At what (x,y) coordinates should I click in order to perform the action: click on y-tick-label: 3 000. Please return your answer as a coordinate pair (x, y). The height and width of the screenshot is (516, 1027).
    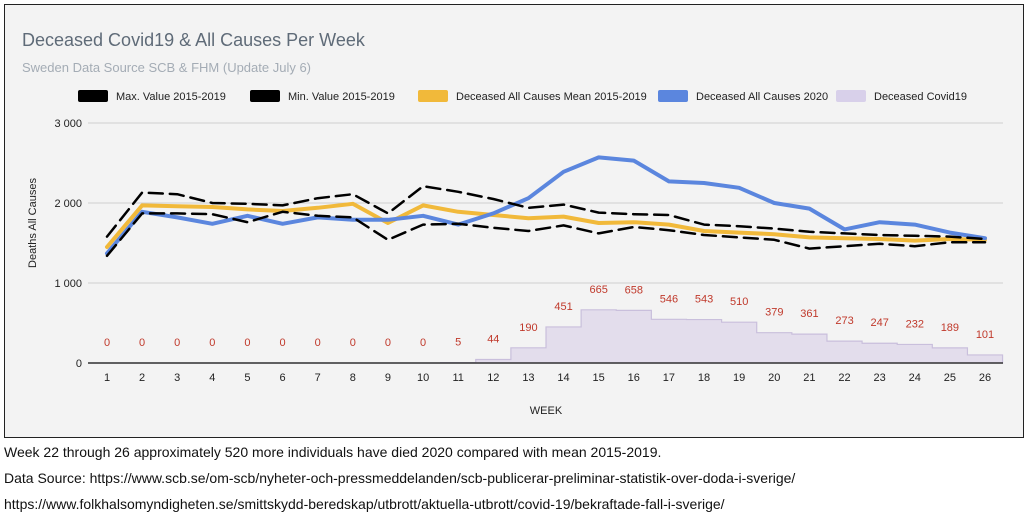
    Looking at the image, I should click on (68, 124).